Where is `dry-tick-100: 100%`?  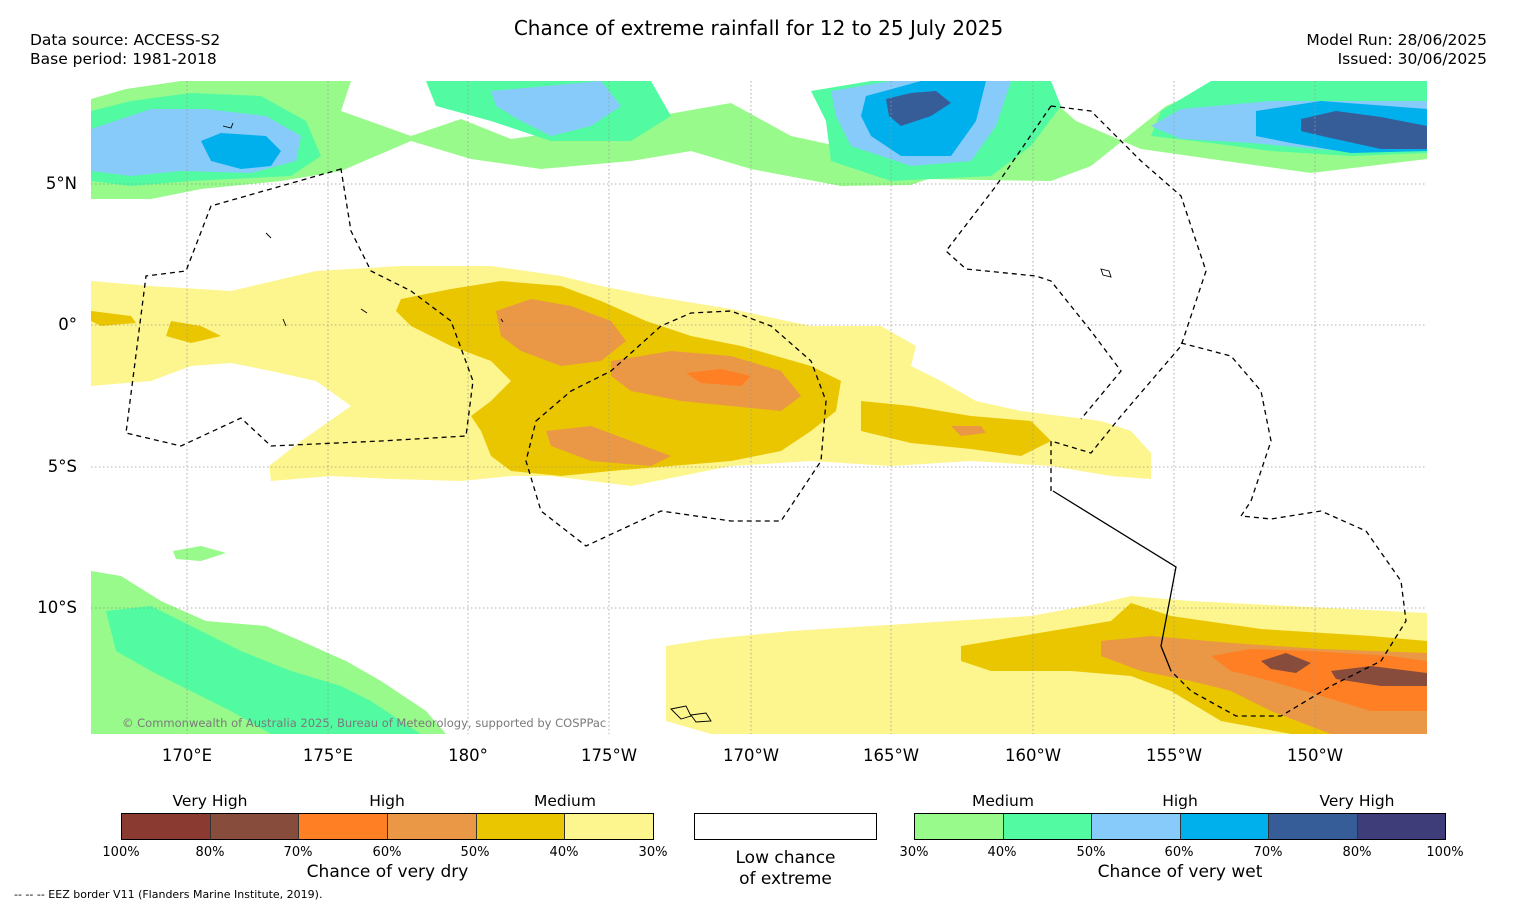 dry-tick-100: 100% is located at coordinates (121, 852).